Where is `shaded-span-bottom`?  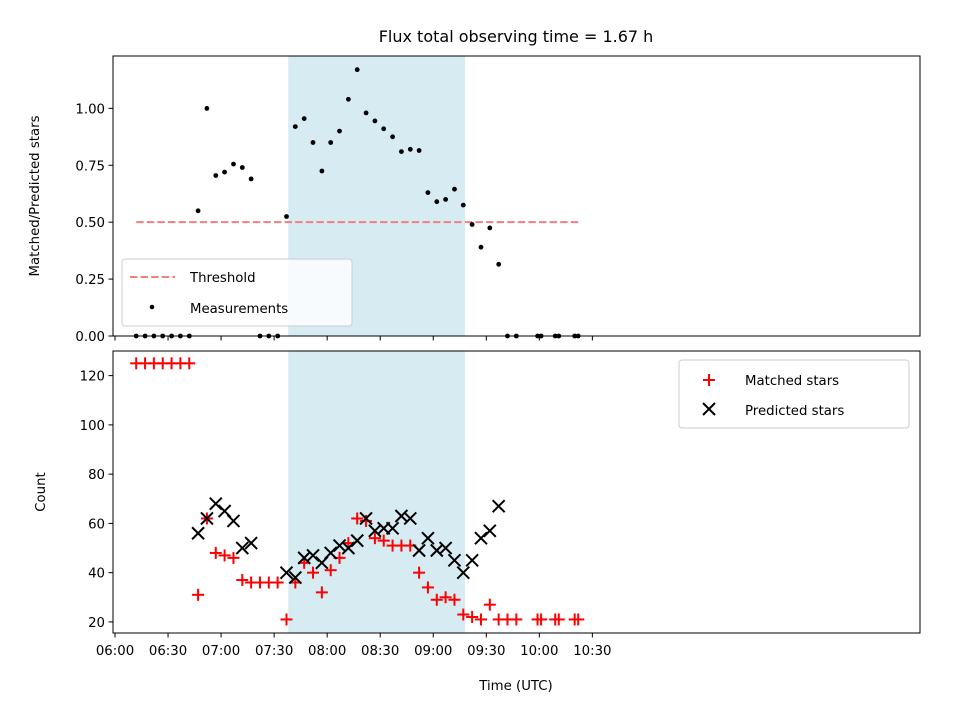 shaded-span-bottom is located at coordinates (377, 492).